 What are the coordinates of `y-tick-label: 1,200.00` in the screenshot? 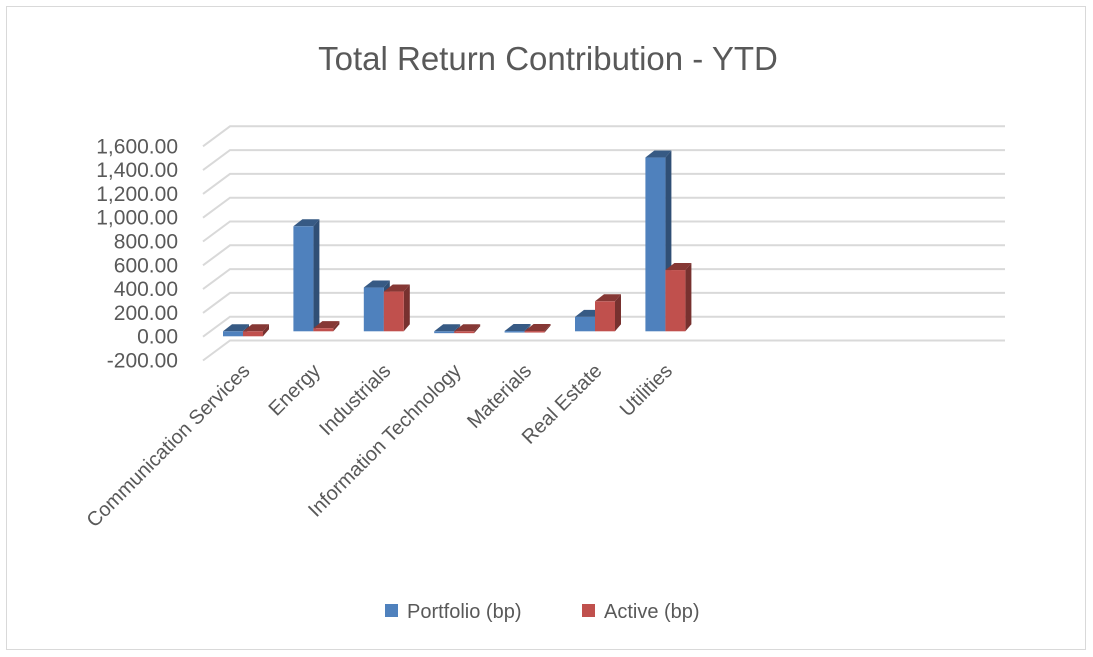 It's located at (137, 194).